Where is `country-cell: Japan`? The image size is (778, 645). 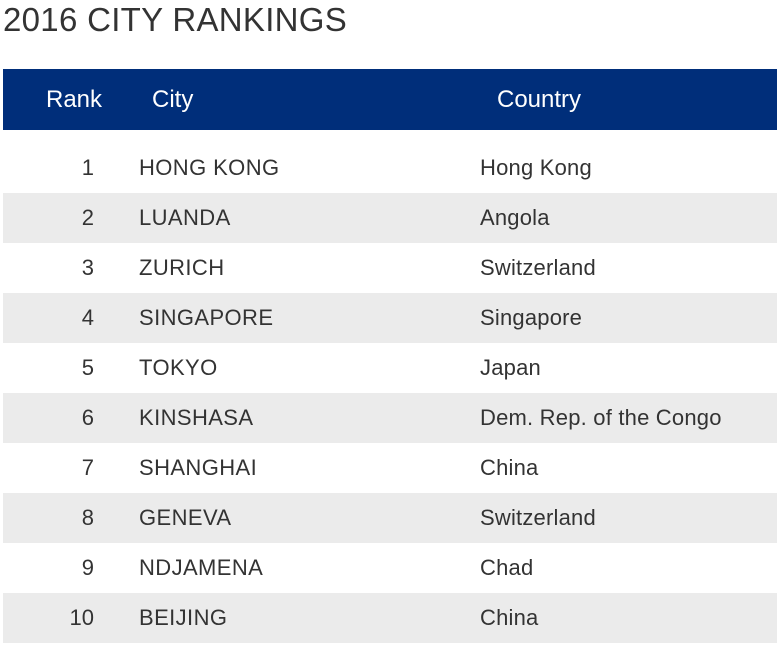 country-cell: Japan is located at coordinates (510, 367).